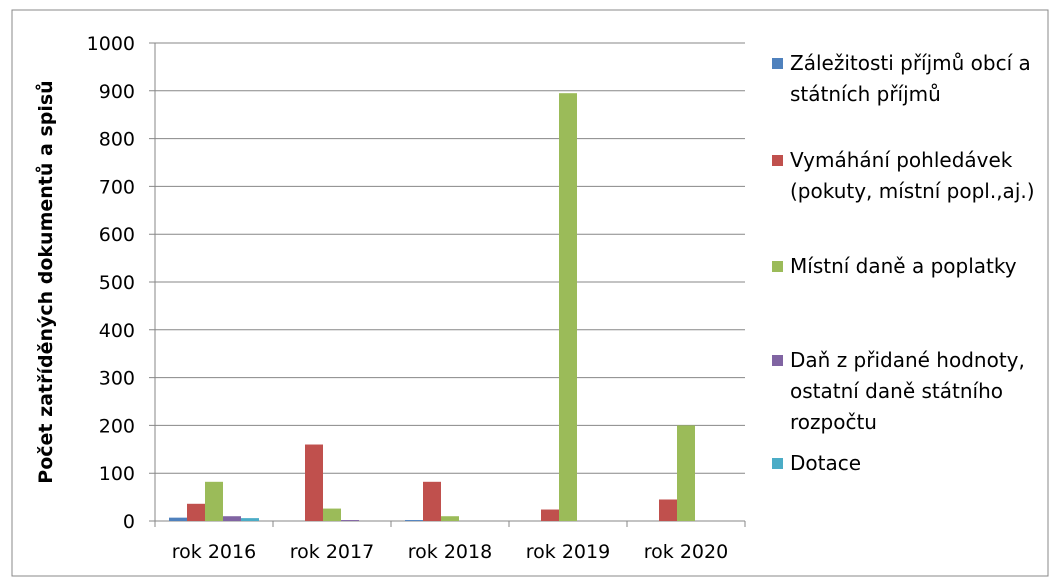 The image size is (1055, 582). I want to click on y-axis-title: Počet zatříděných dokumentů a spisů, so click(45, 281).